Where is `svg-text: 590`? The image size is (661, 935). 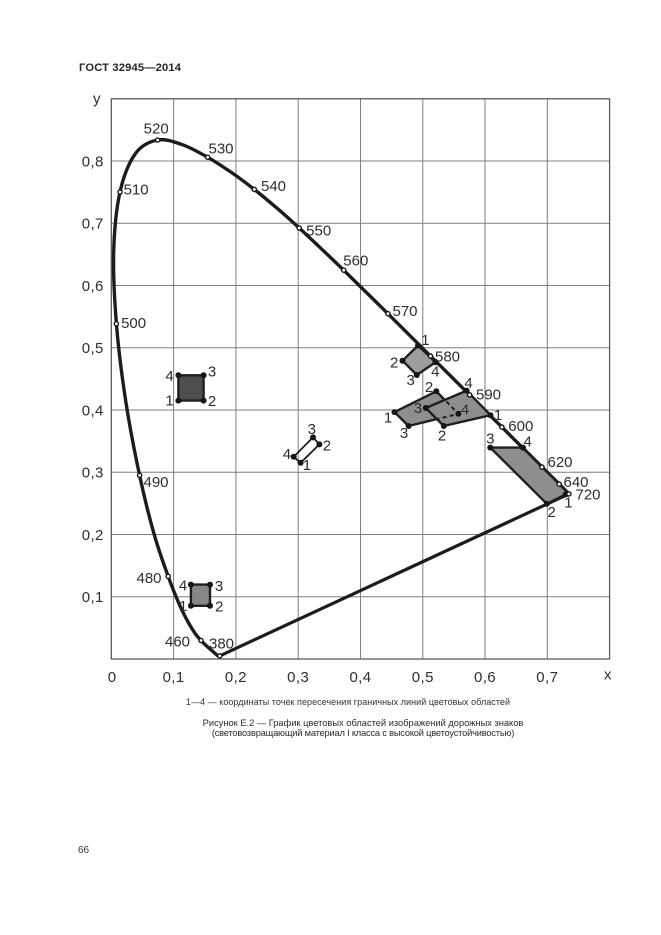
svg-text: 590 is located at coordinates (488, 395).